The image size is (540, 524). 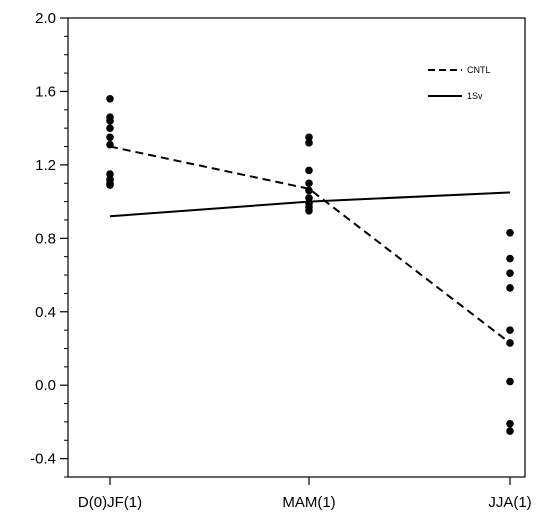 What do you see at coordinates (459, 83) in the screenshot?
I see `legend: CNTL 1Sv` at bounding box center [459, 83].